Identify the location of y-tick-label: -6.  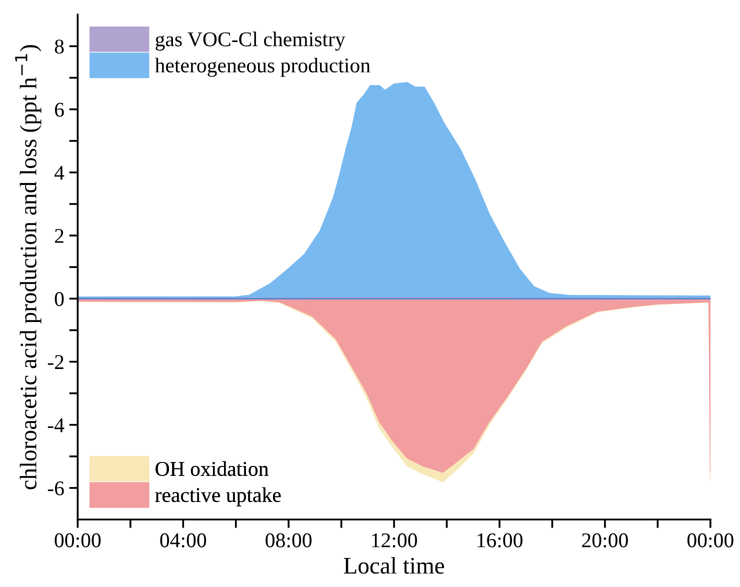
(56, 488).